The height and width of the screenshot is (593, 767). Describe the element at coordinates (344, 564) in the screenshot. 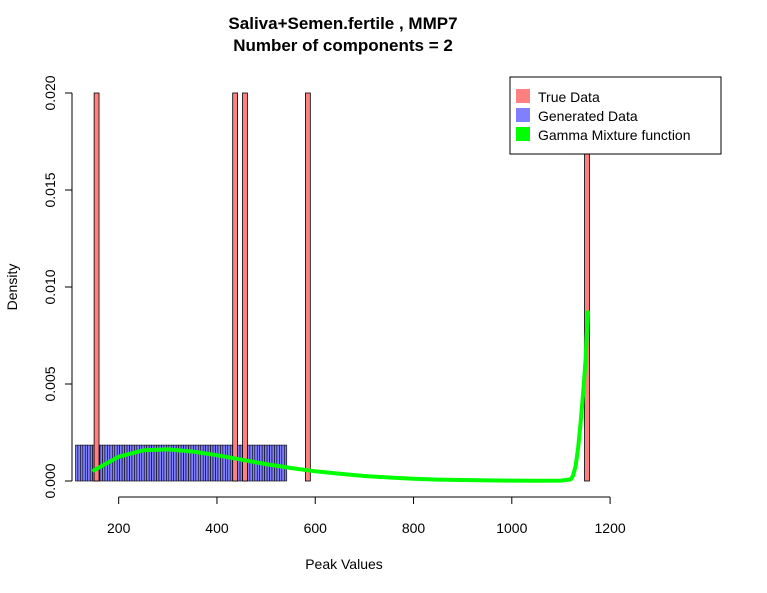

I see `x-axis-label: Peak Values` at that location.